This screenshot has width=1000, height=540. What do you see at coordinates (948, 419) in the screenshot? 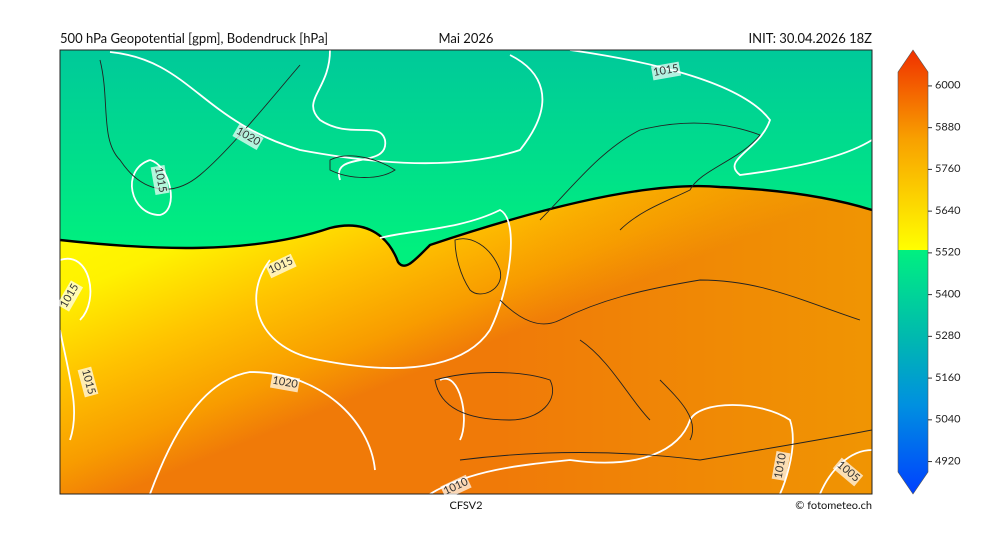
I see `colorbar-tick-label: 5040` at bounding box center [948, 419].